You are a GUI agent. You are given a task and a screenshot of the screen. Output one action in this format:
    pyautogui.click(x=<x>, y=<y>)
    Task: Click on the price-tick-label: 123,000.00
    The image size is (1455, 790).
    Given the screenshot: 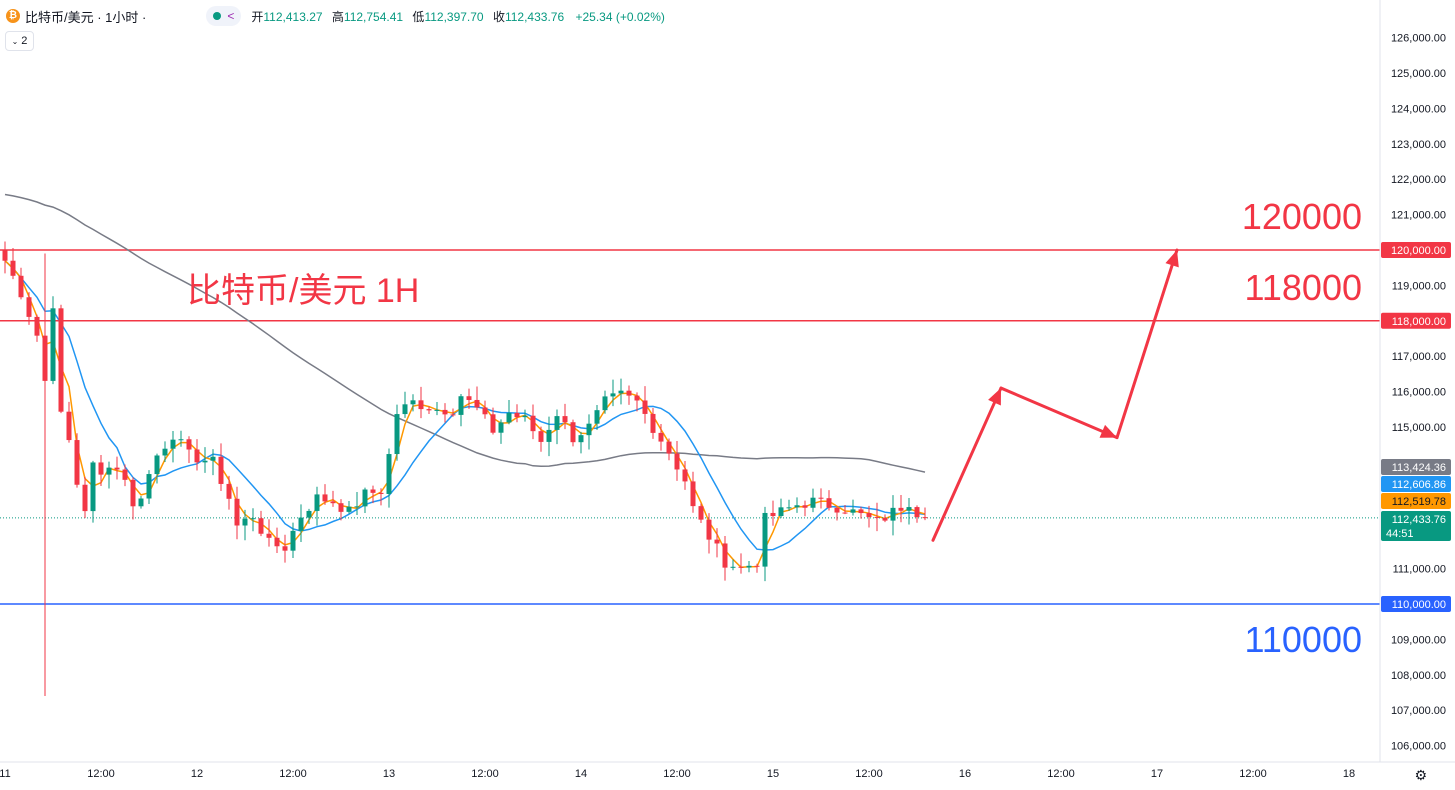 What is the action you would take?
    pyautogui.click(x=1418, y=145)
    